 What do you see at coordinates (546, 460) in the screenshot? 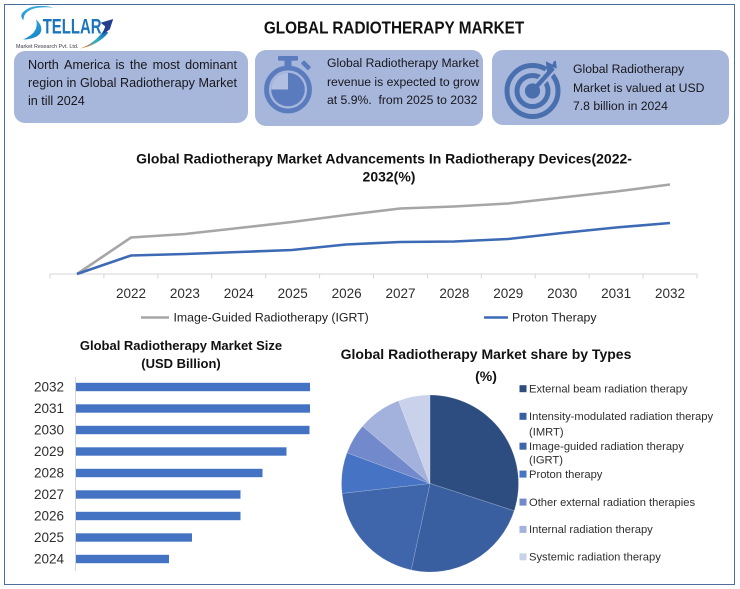
I see `svg-text: (IGRT)` at bounding box center [546, 460].